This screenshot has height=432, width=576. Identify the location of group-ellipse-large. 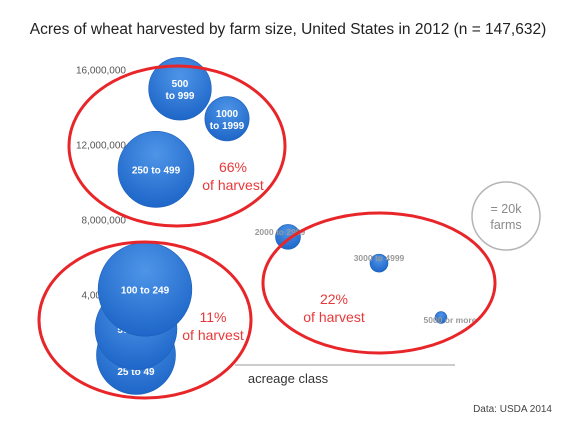
(177, 146).